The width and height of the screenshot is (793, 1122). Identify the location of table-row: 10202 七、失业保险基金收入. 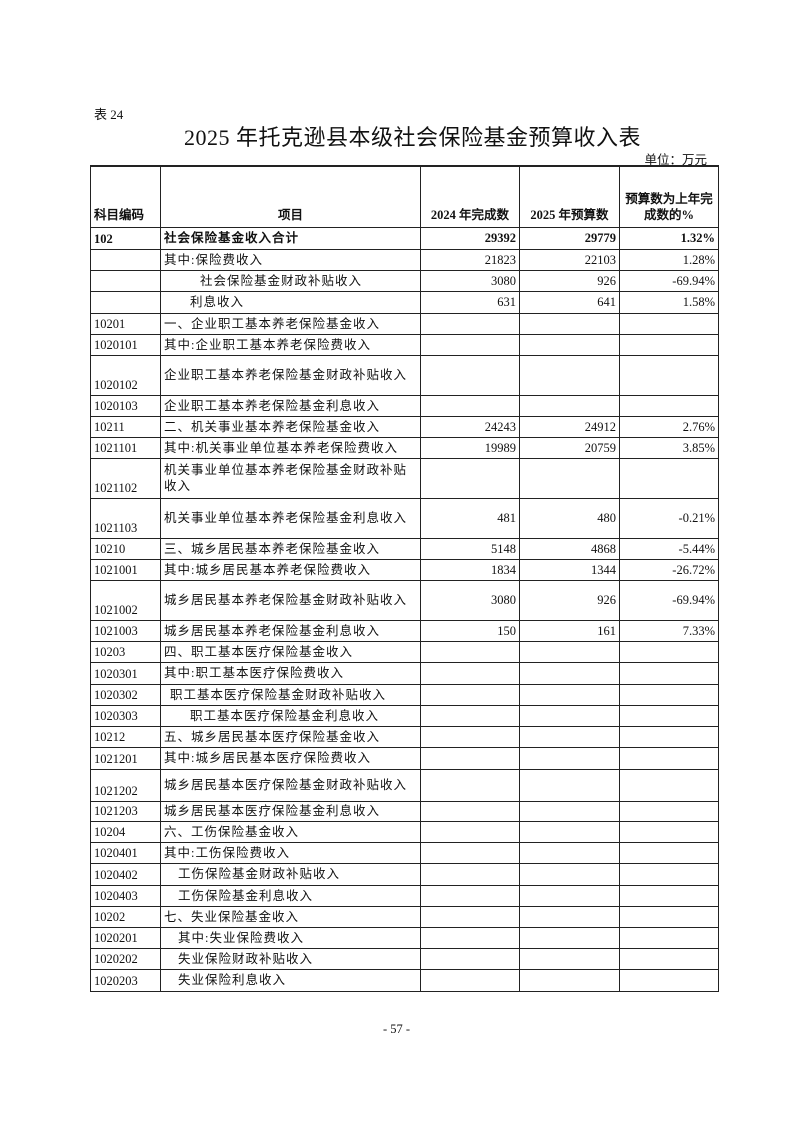
(404, 916).